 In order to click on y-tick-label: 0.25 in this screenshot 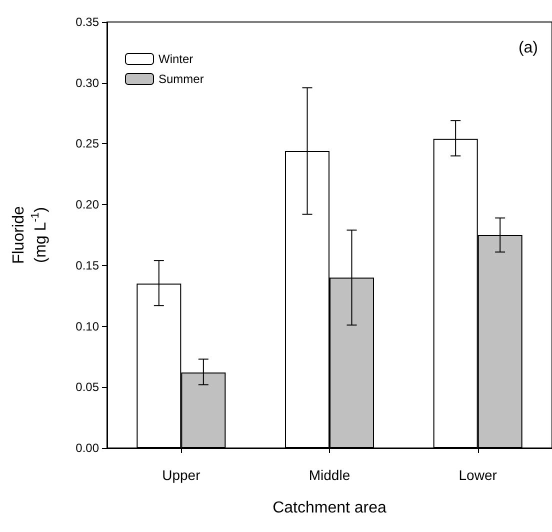, I will do `click(88, 143)`.